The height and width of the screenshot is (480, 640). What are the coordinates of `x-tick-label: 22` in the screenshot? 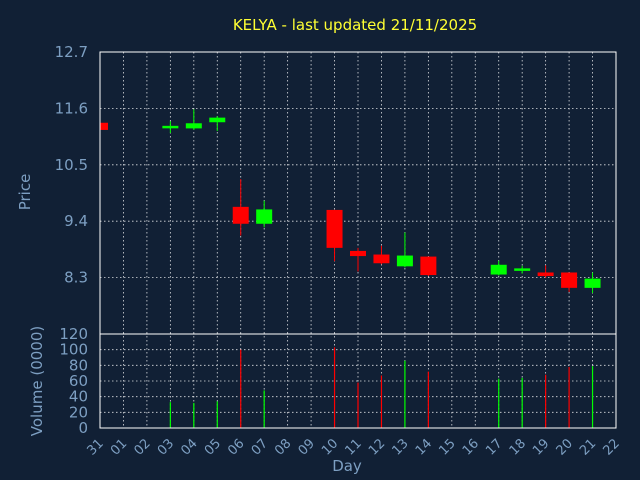 It's located at (612, 447).